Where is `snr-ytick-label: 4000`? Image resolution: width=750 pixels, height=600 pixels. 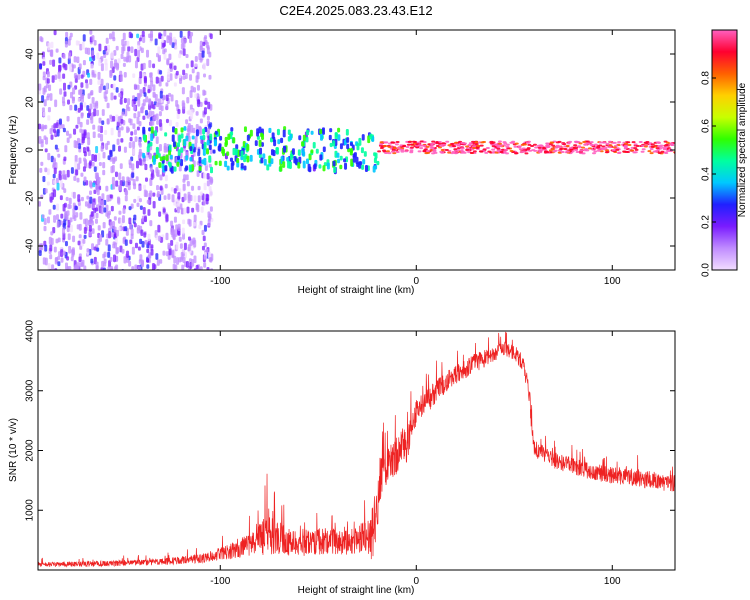
snr-ytick-label: 4000 is located at coordinates (30, 330).